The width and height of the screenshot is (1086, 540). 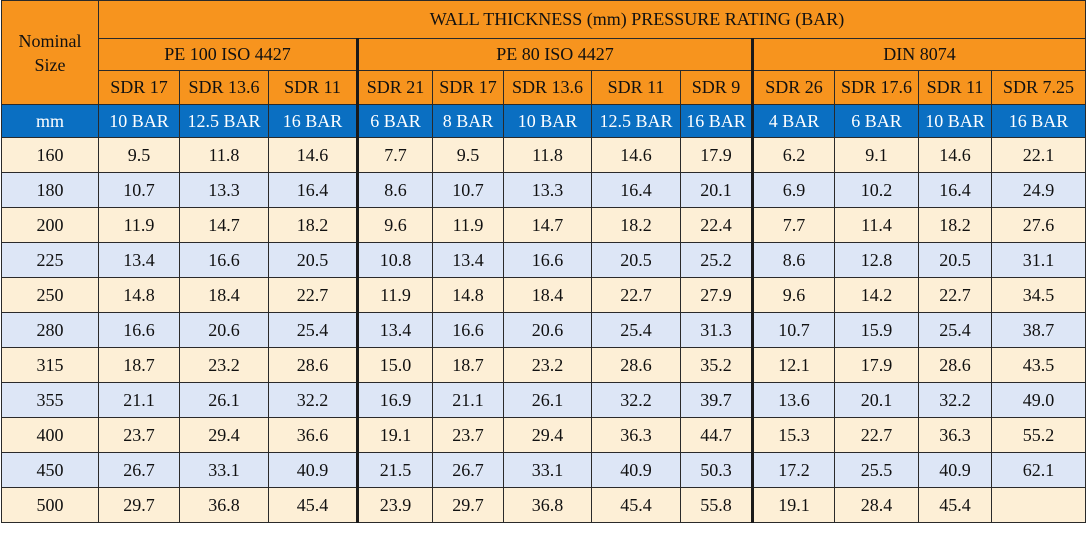 What do you see at coordinates (468, 505) in the screenshot?
I see `wall-thickness-cell: 29.7` at bounding box center [468, 505].